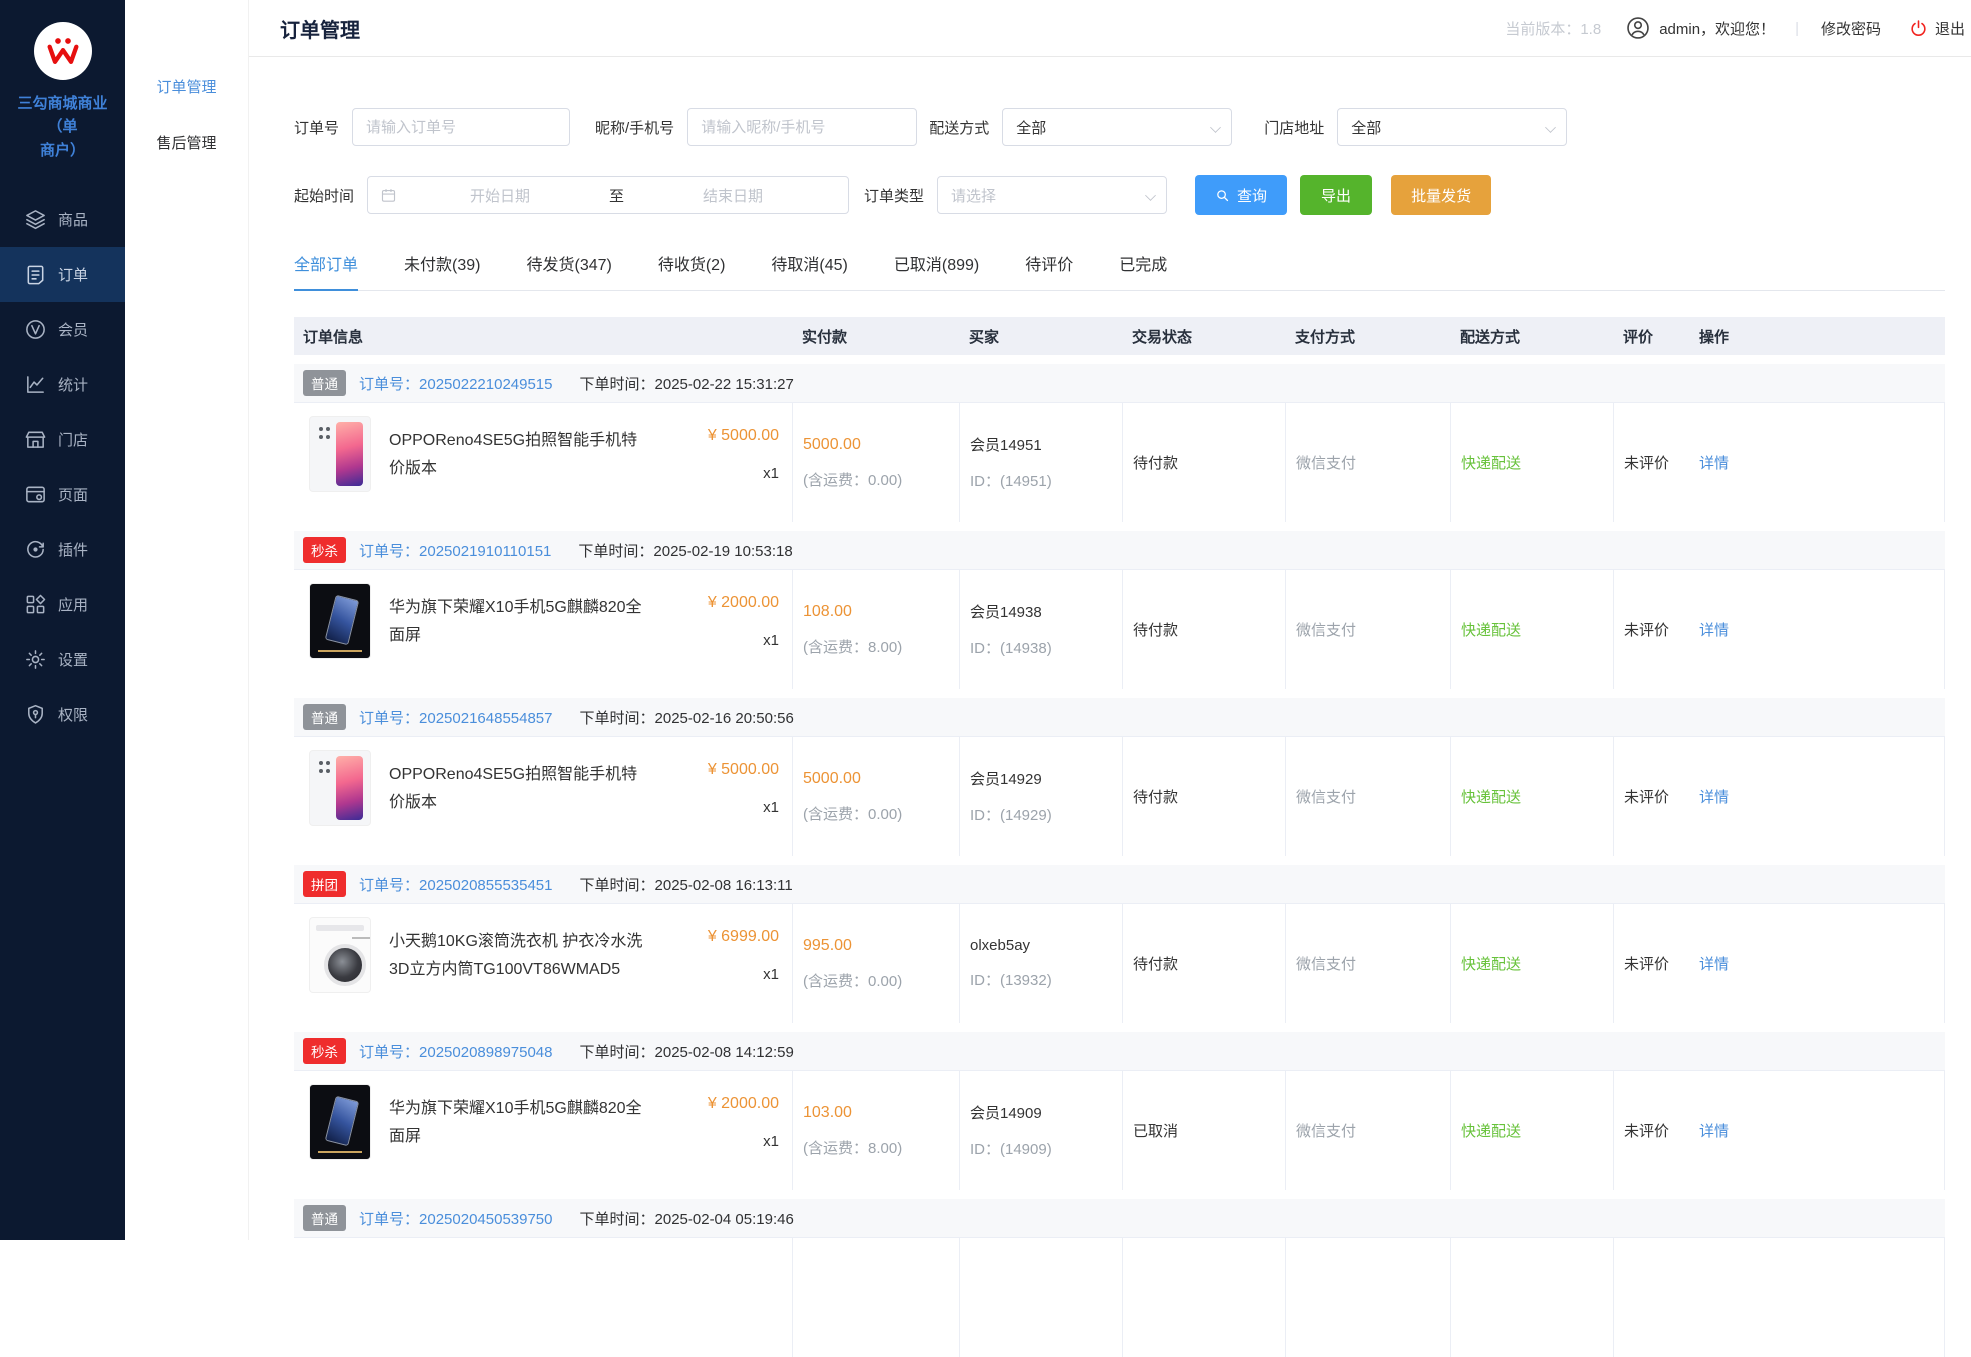 The height and width of the screenshot is (1357, 1971). Describe the element at coordinates (691, 265) in the screenshot. I see `tab-to-receive: 待收货(2)` at that location.